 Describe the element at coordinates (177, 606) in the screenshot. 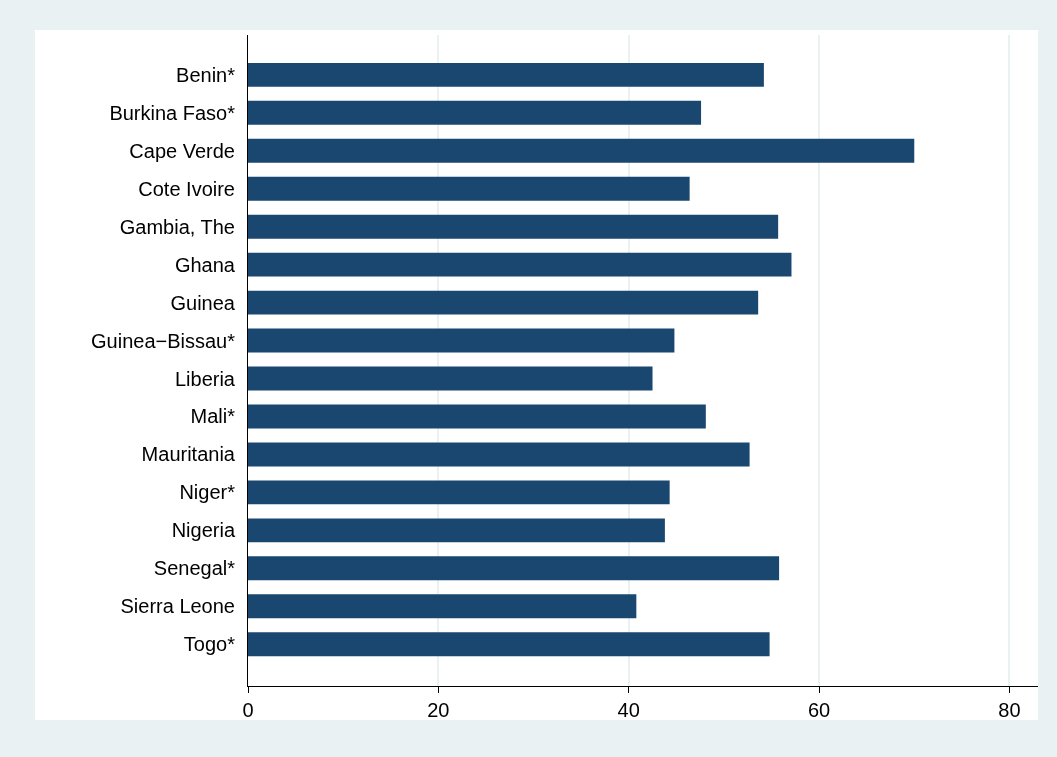

I see `y-tick-label: Sierra Leone` at that location.